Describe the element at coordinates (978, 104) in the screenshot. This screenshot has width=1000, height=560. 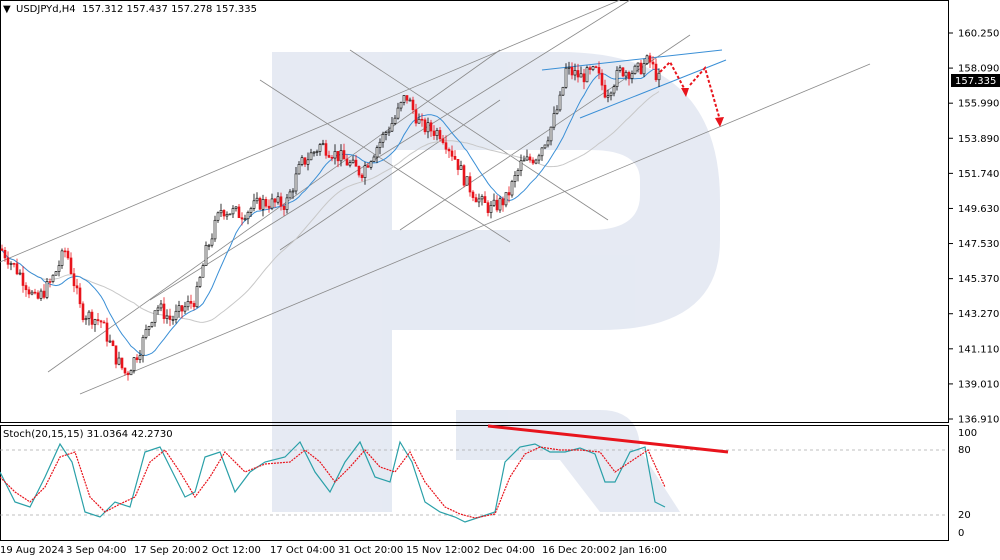
I see `price-tick-label: 155.990` at that location.